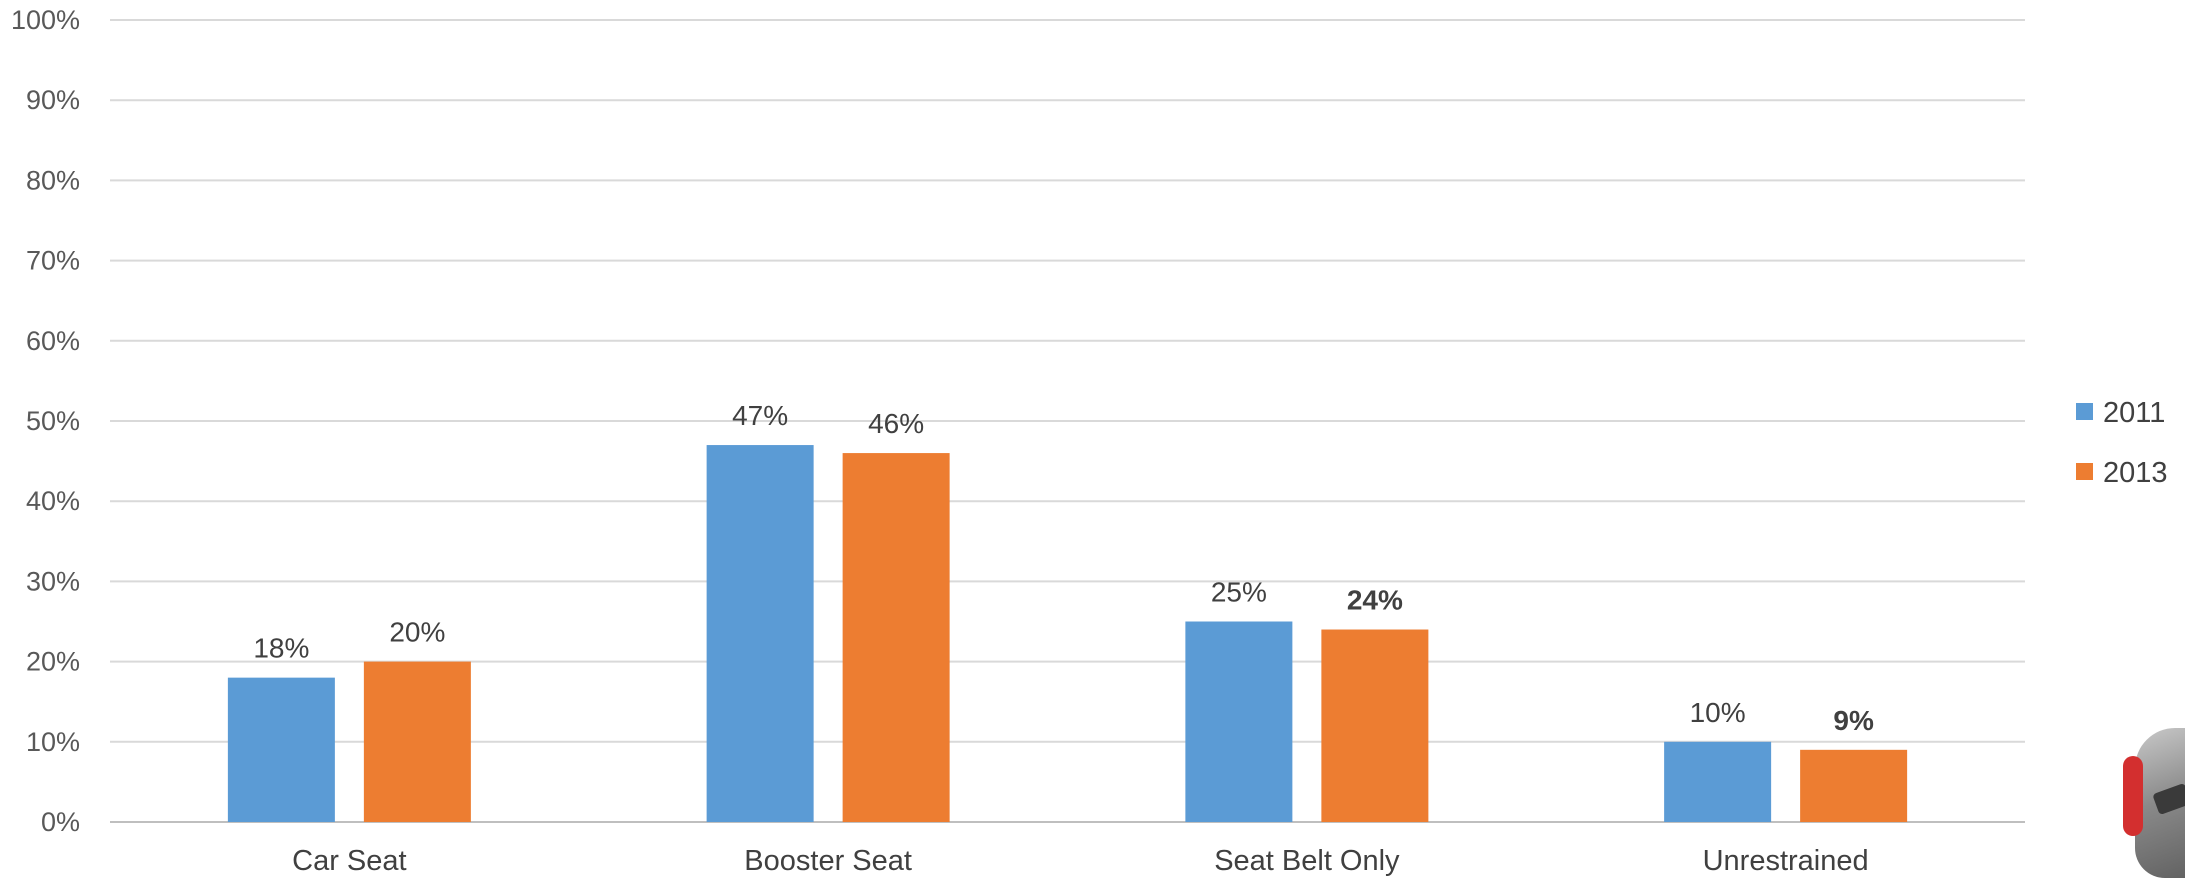 This screenshot has height=883, width=2185. Describe the element at coordinates (760, 415) in the screenshot. I see `data-label: 47%` at that location.